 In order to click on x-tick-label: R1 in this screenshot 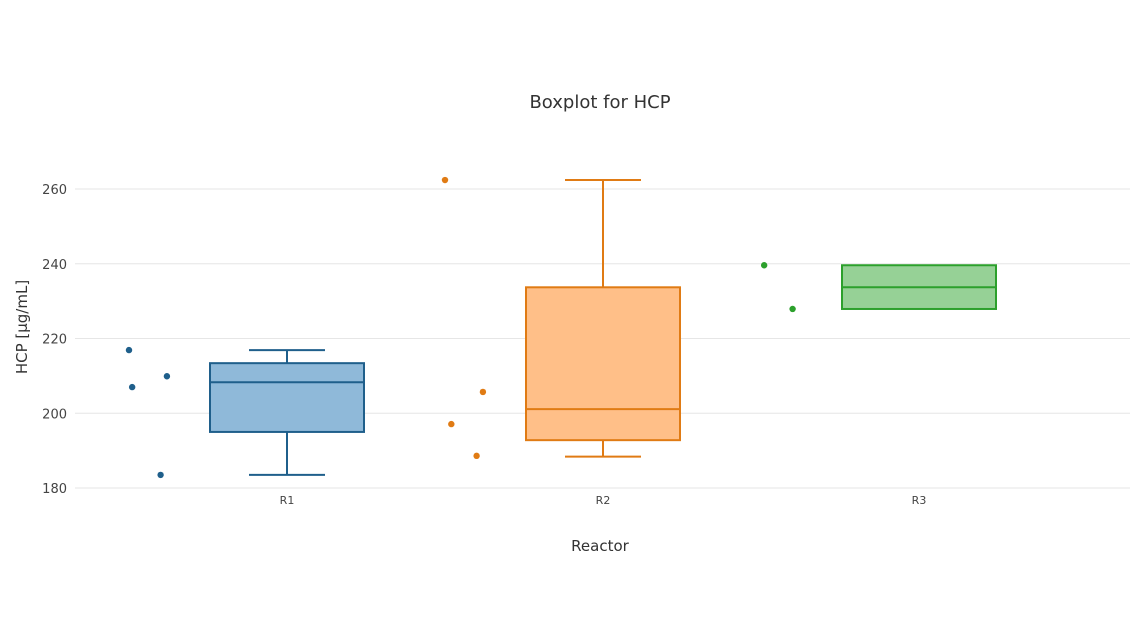, I will do `click(287, 500)`.